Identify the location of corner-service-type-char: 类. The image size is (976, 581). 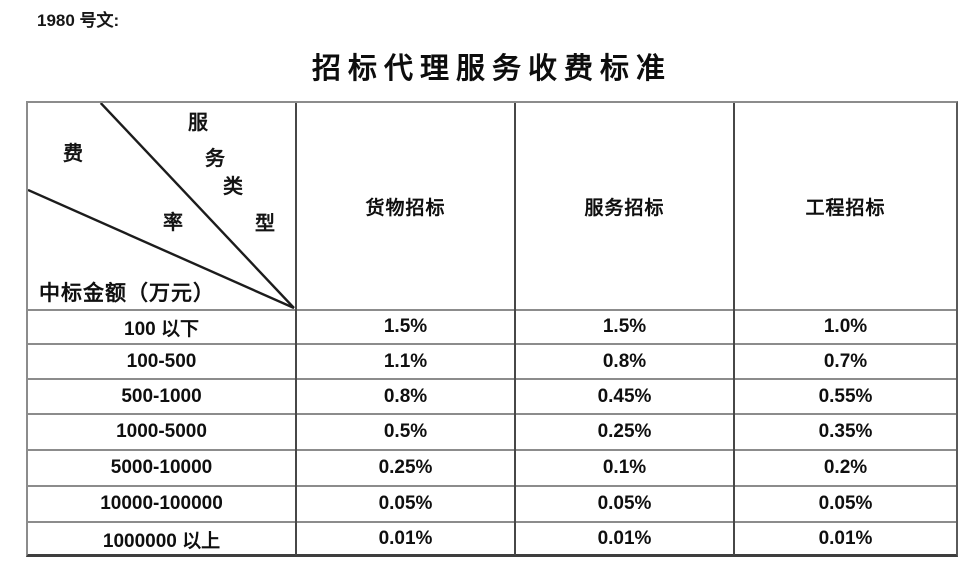
(233, 187).